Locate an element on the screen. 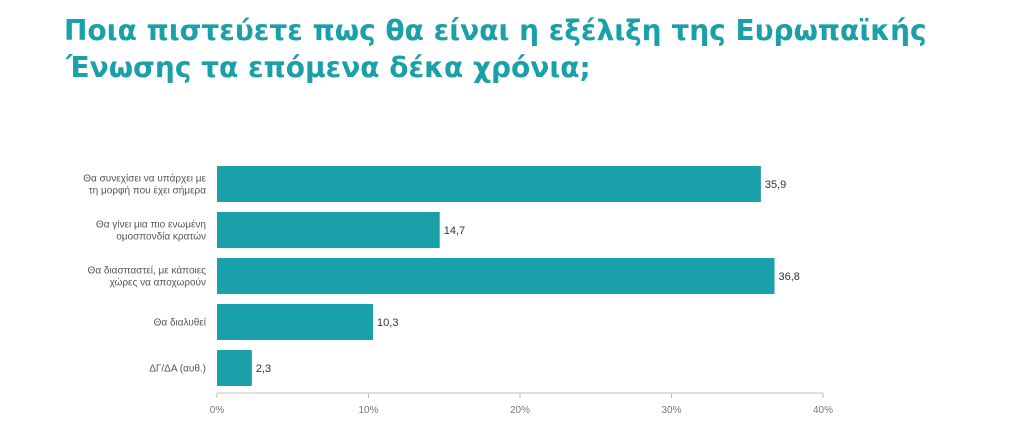 This screenshot has width=1024, height=431. category-label-line: Θα διαλυθεί is located at coordinates (180, 323).